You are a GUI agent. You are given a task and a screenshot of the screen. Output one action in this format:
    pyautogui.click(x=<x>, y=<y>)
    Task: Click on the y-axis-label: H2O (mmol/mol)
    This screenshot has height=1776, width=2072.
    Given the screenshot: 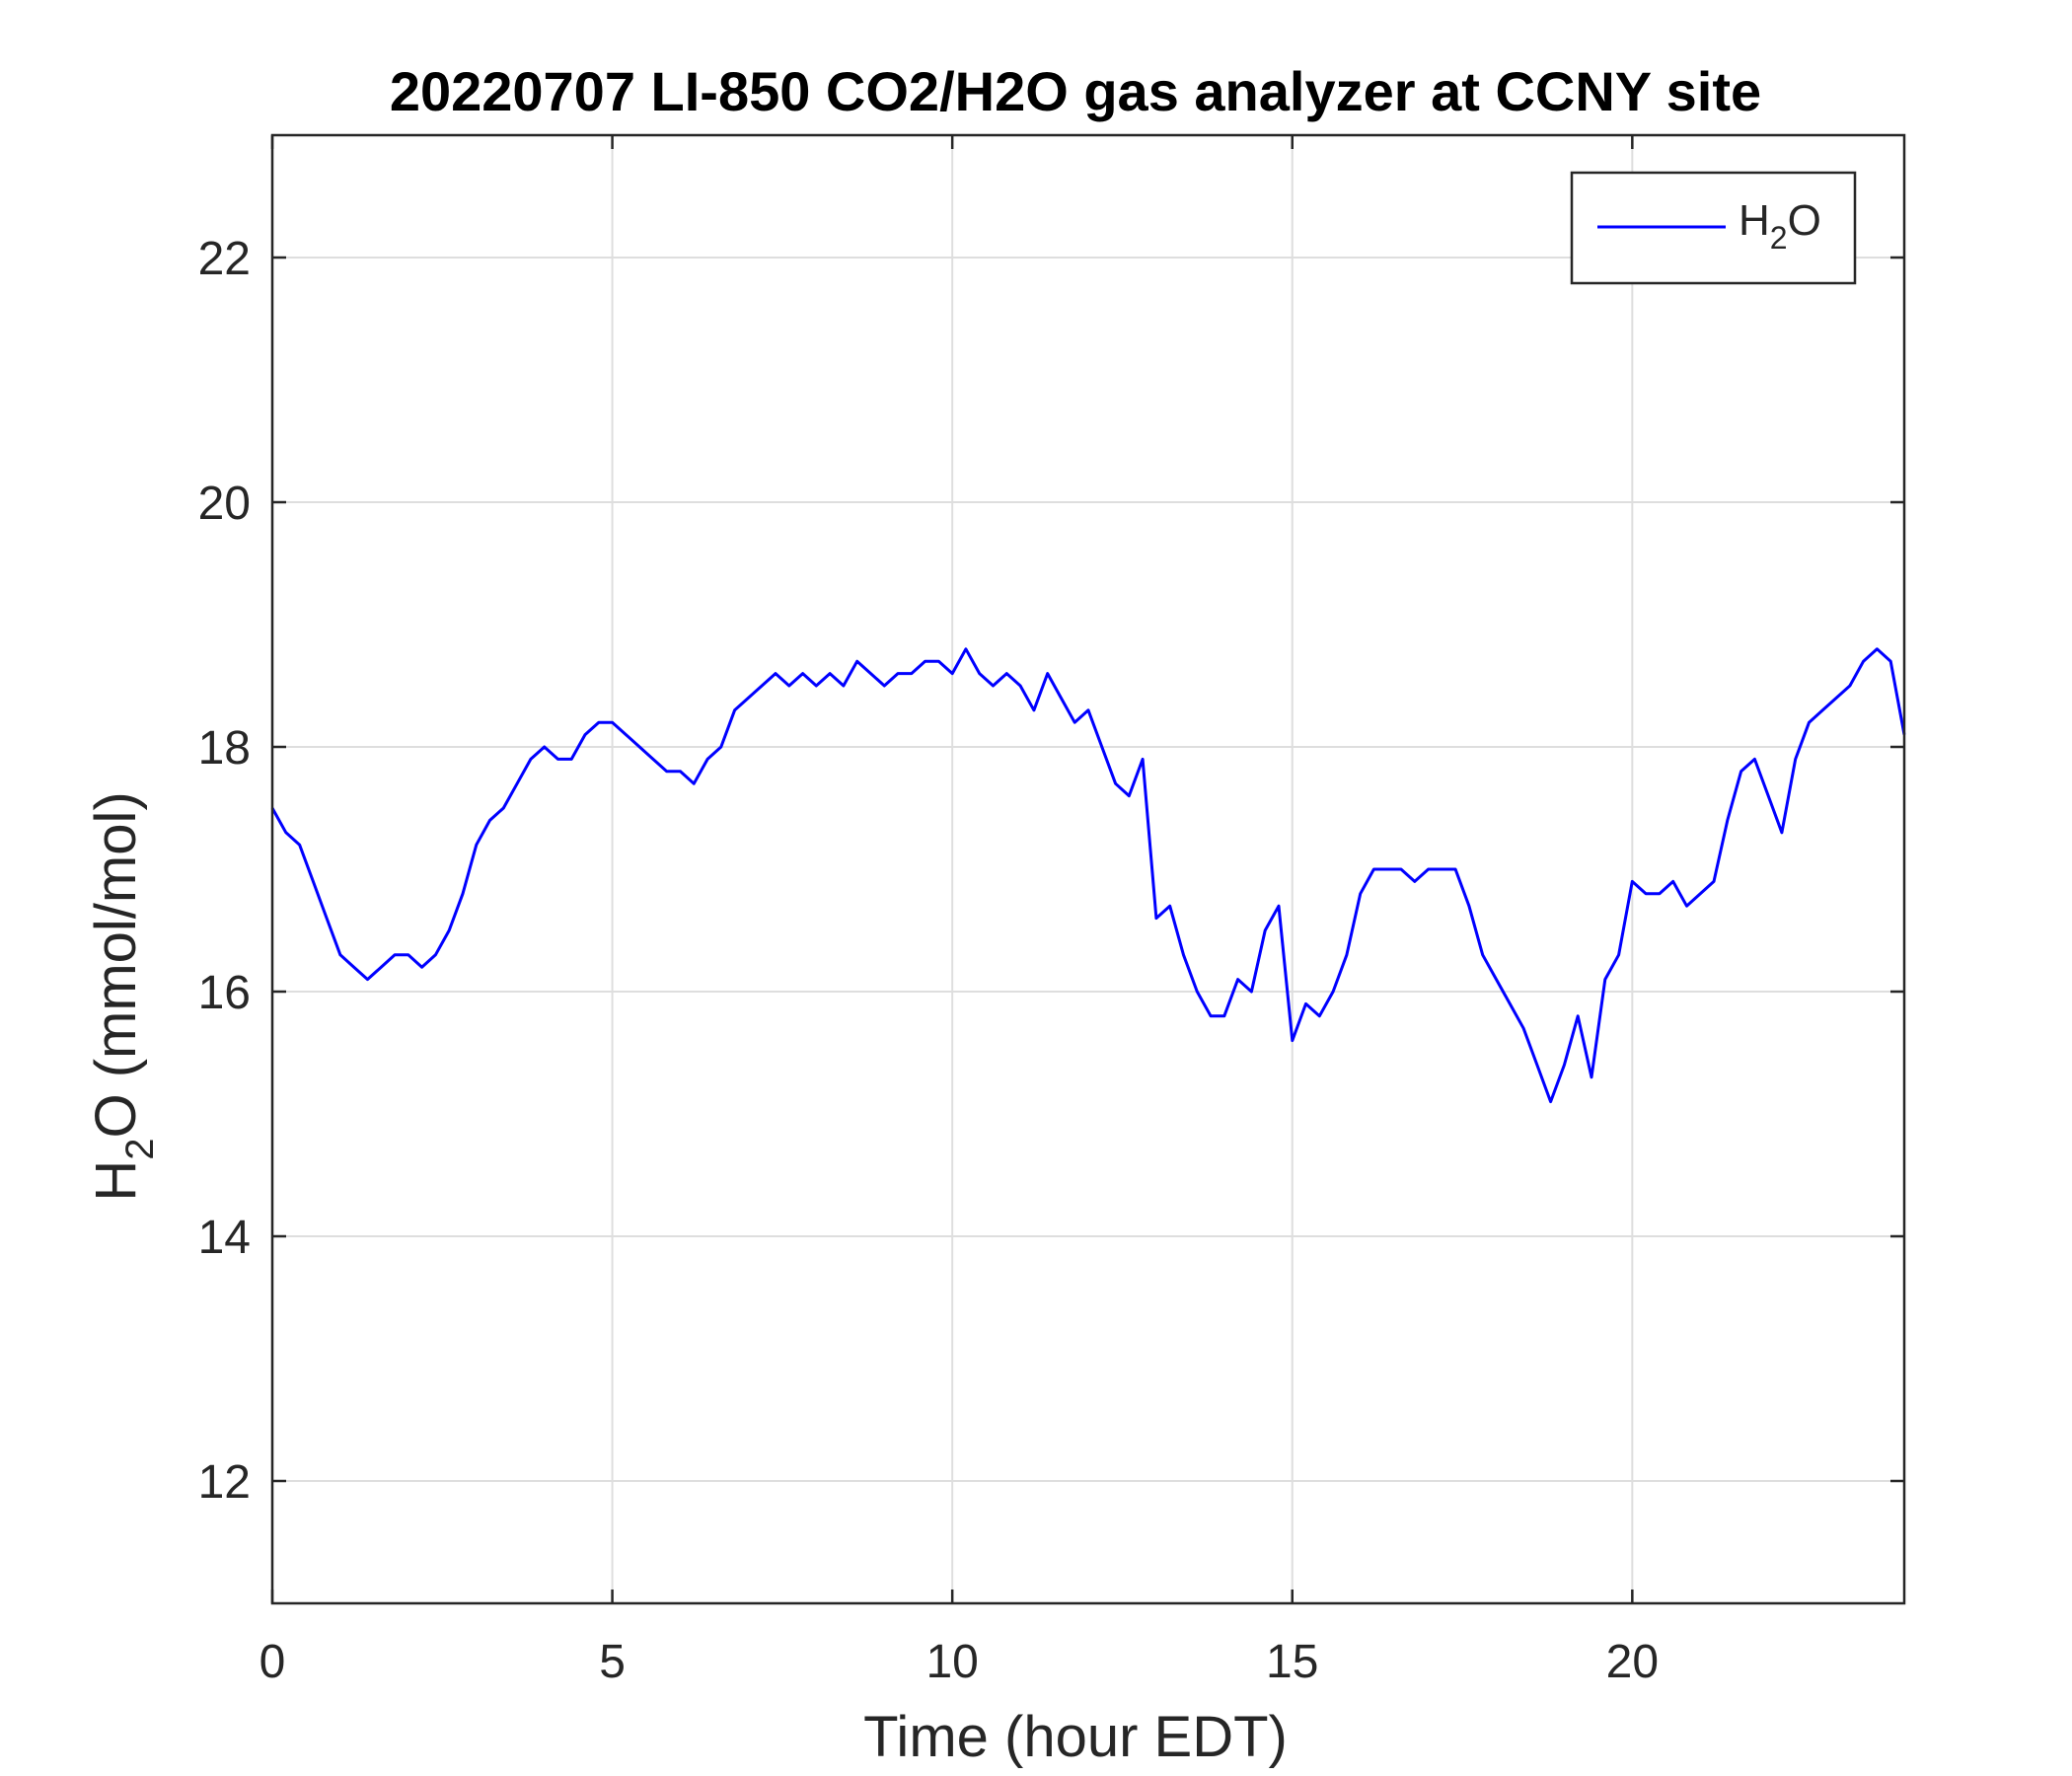 What is the action you would take?
    pyautogui.click(x=123, y=996)
    